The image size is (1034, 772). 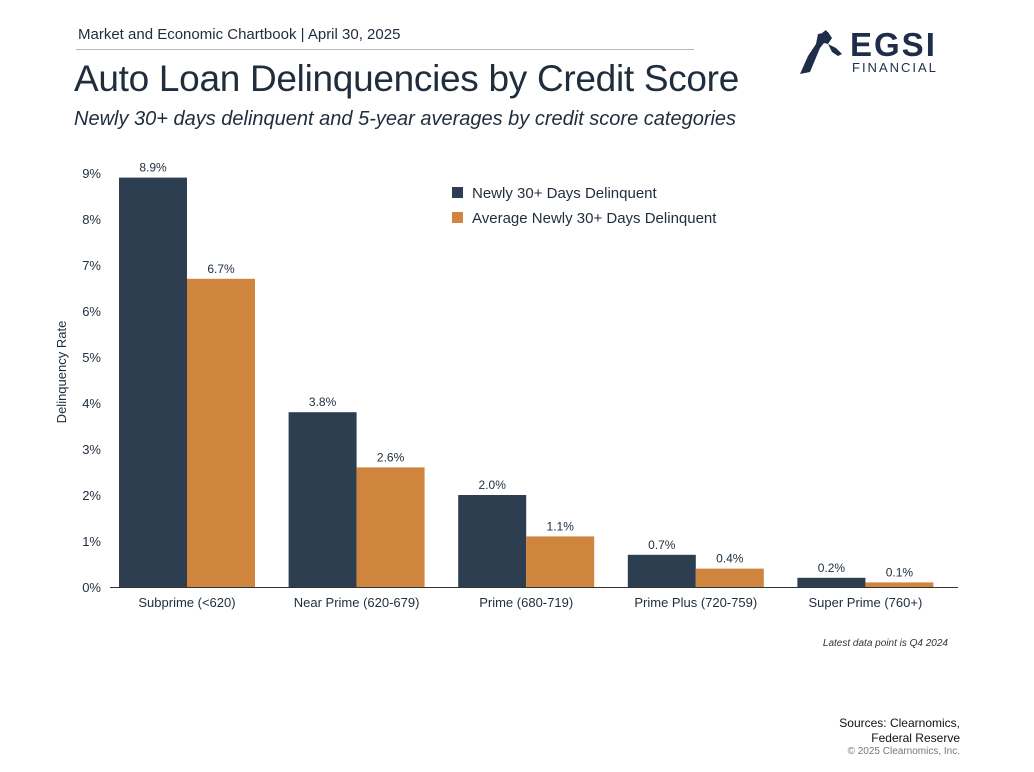 I want to click on x-tick-label: Prime (680-719), so click(x=526, y=602).